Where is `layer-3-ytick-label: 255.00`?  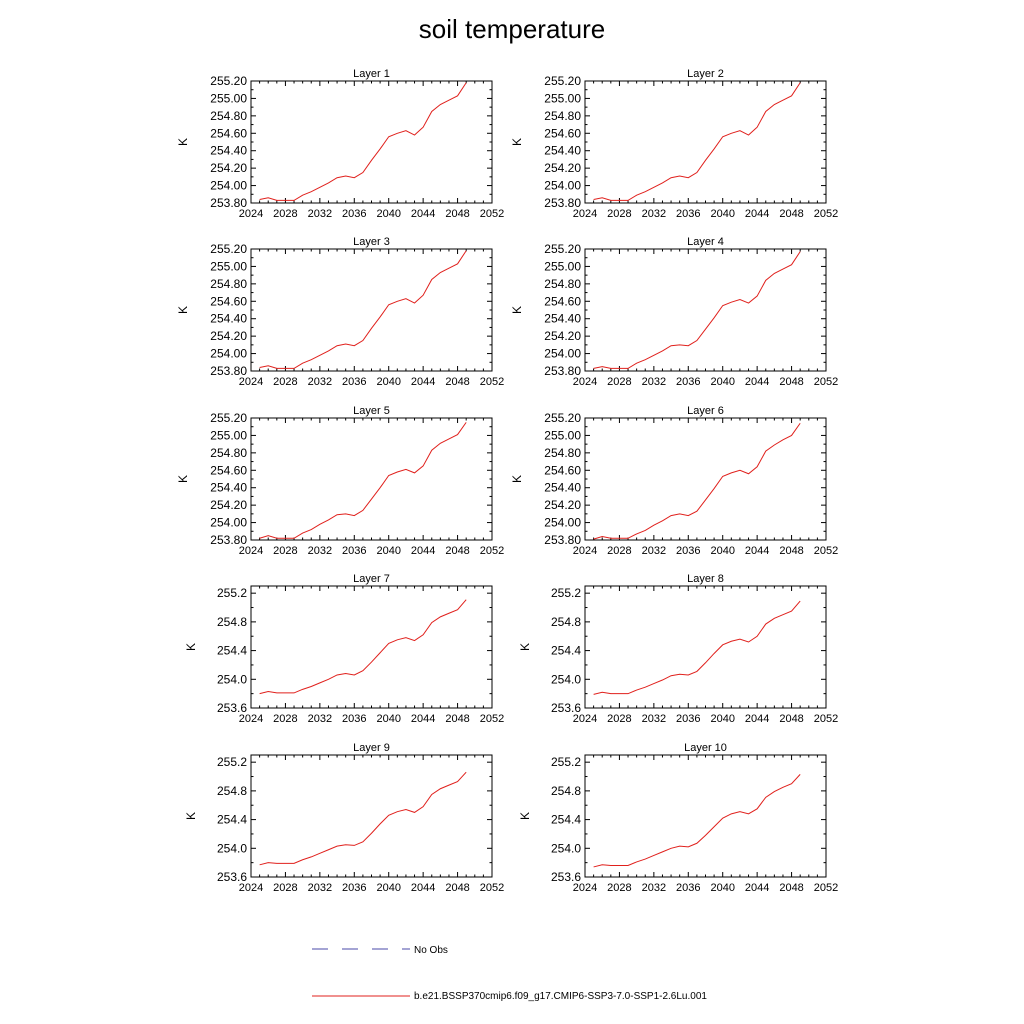 layer-3-ytick-label: 255.00 is located at coordinates (228, 266).